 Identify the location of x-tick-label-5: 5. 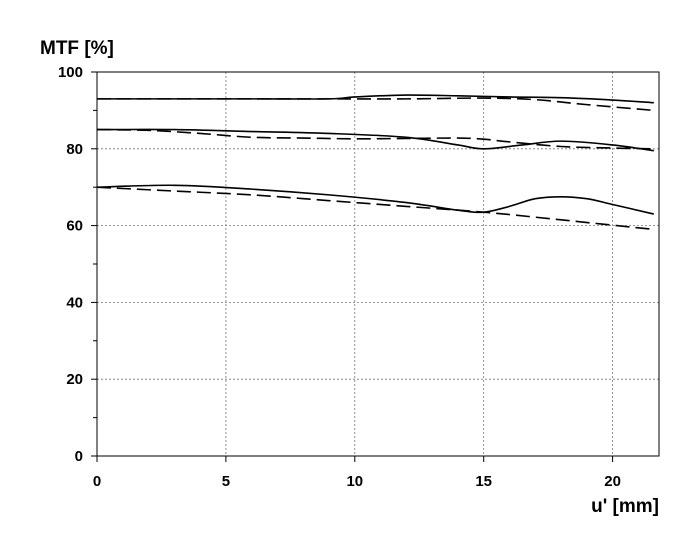
(226, 481).